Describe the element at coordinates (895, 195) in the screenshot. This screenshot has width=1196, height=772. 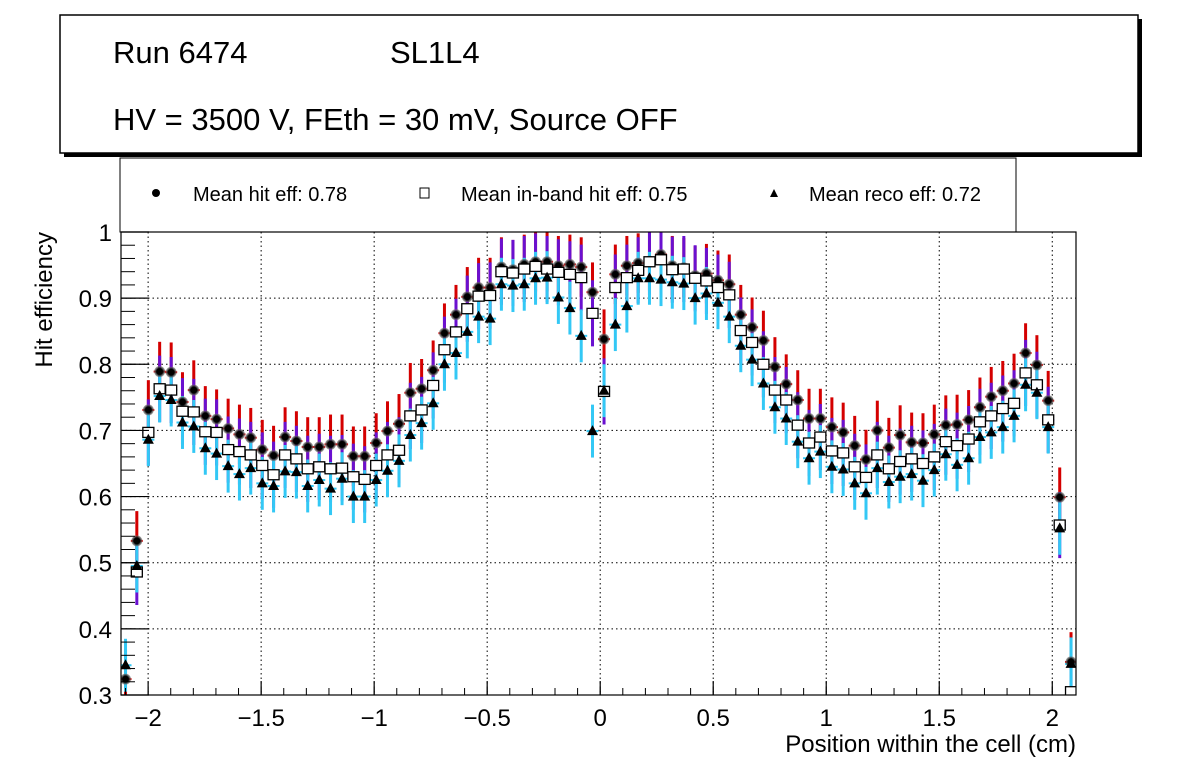
I see `legend-label-reco-eff: Mean reco eff: 0.72` at that location.